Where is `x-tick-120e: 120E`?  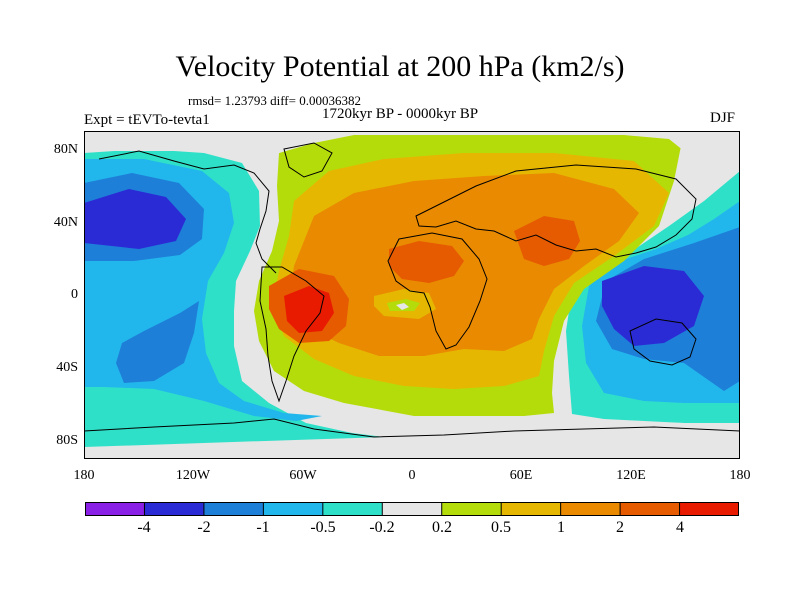
x-tick-120e: 120E is located at coordinates (631, 475).